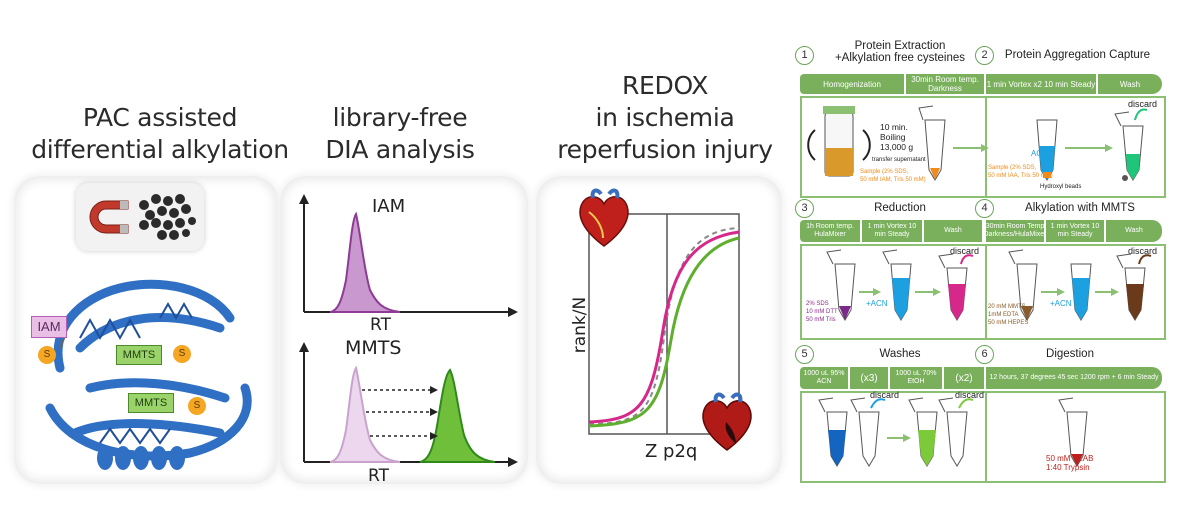 The width and height of the screenshot is (1200, 506). I want to click on protein-structure-illustration, so click(148, 374).